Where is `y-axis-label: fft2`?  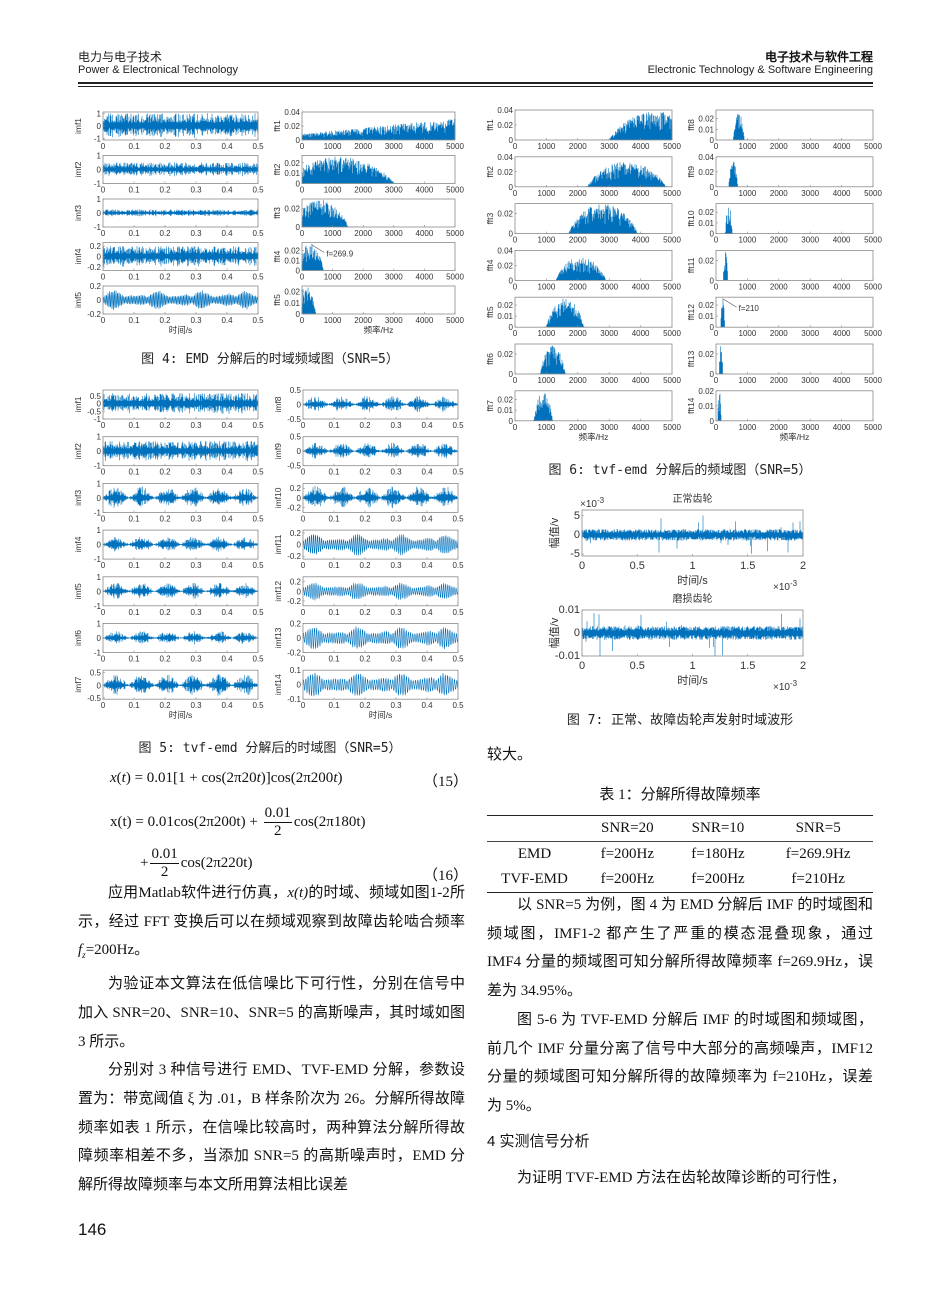
y-axis-label: fft2 is located at coordinates (490, 172).